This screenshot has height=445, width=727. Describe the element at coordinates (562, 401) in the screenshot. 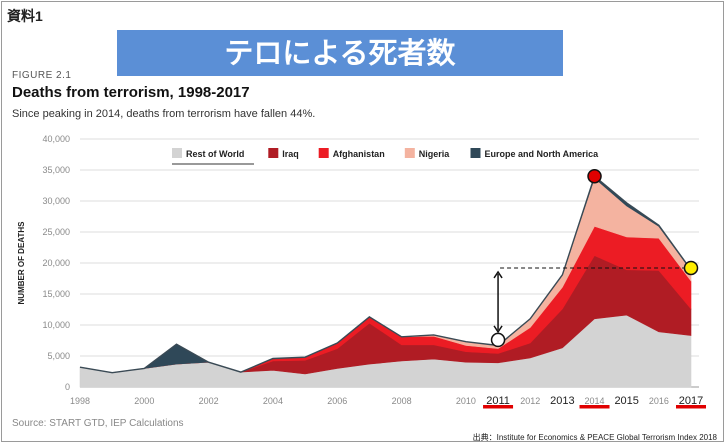

I see `annotation-year-label: 2013` at that location.